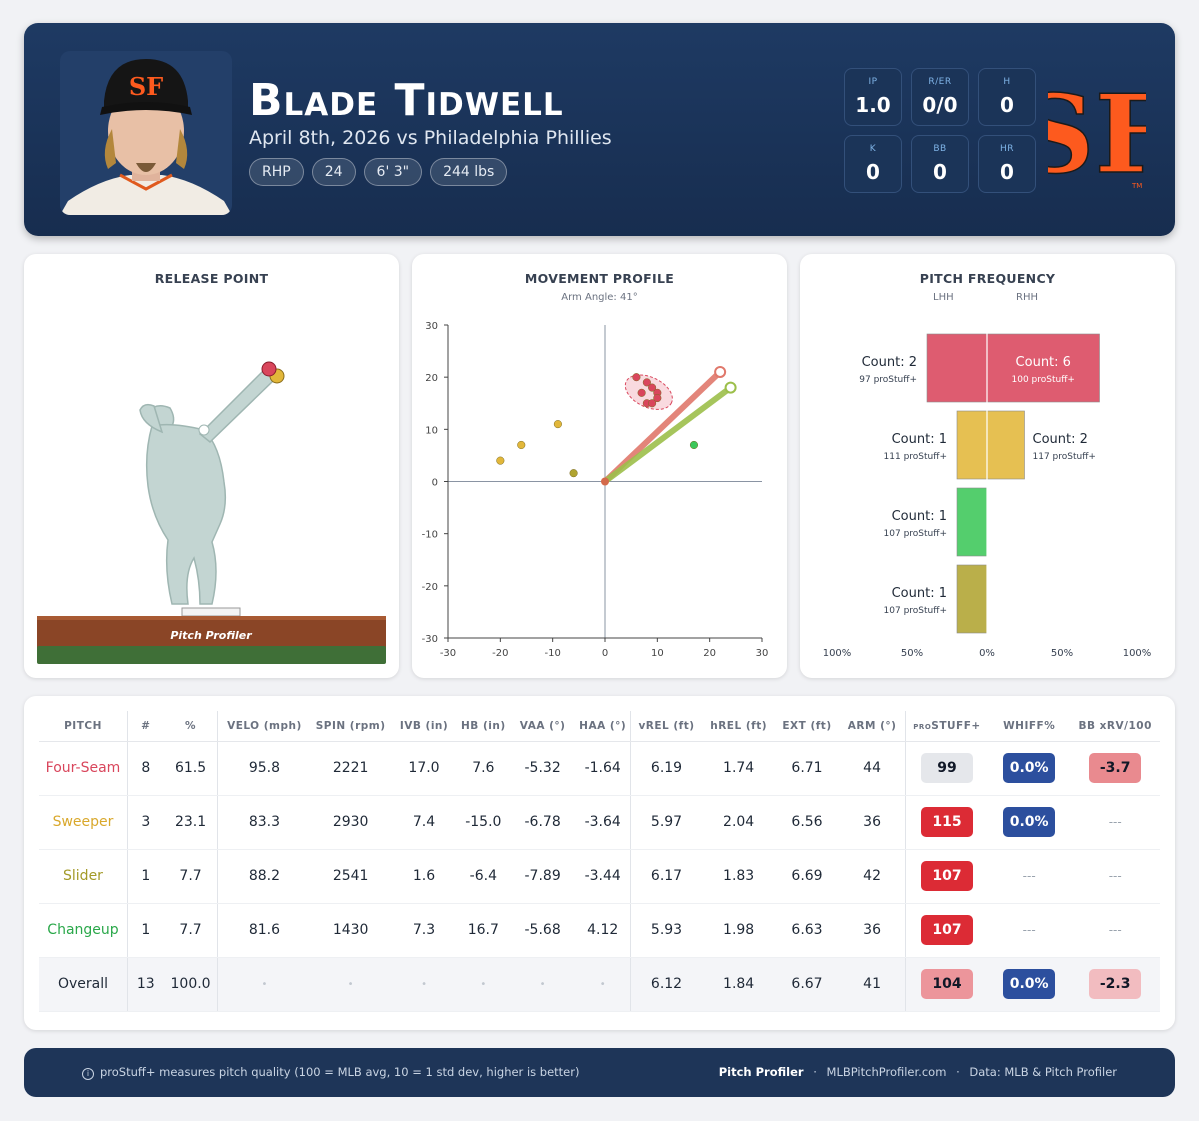 This screenshot has width=1199, height=1121. What do you see at coordinates (605, 653) in the screenshot?
I see `x-tick-label: 0` at bounding box center [605, 653].